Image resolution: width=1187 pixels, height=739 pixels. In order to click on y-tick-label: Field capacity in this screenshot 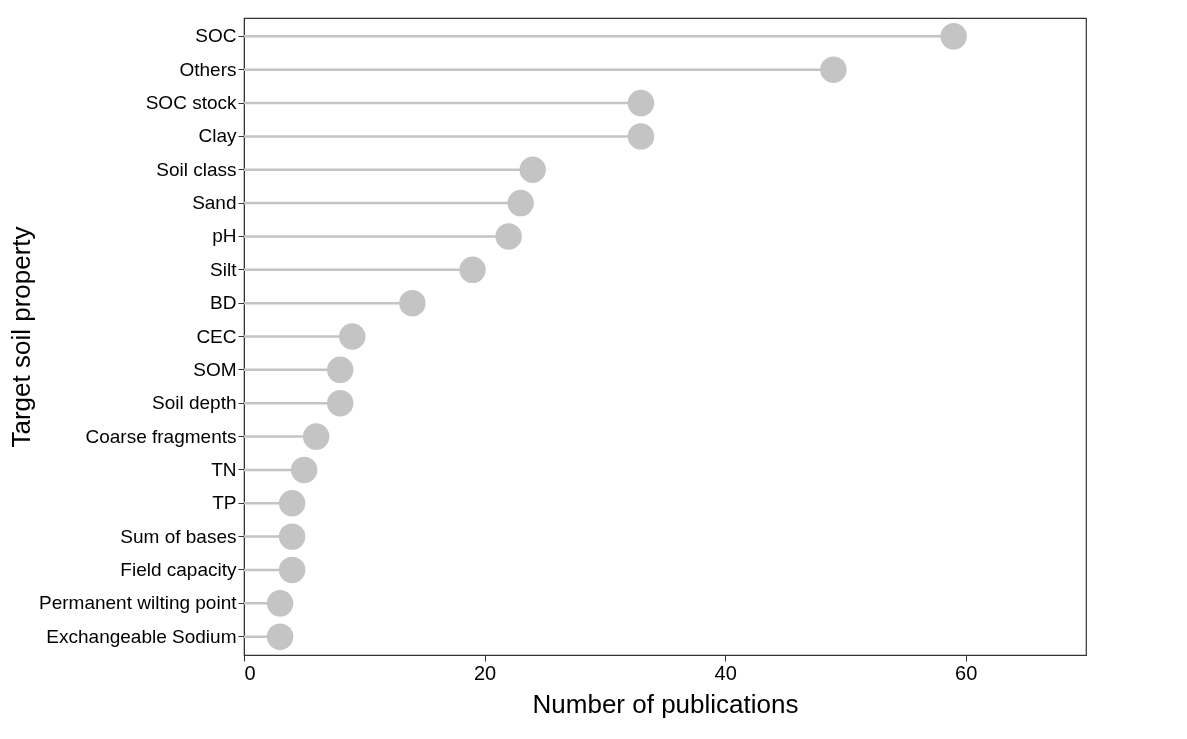, I will do `click(178, 569)`.